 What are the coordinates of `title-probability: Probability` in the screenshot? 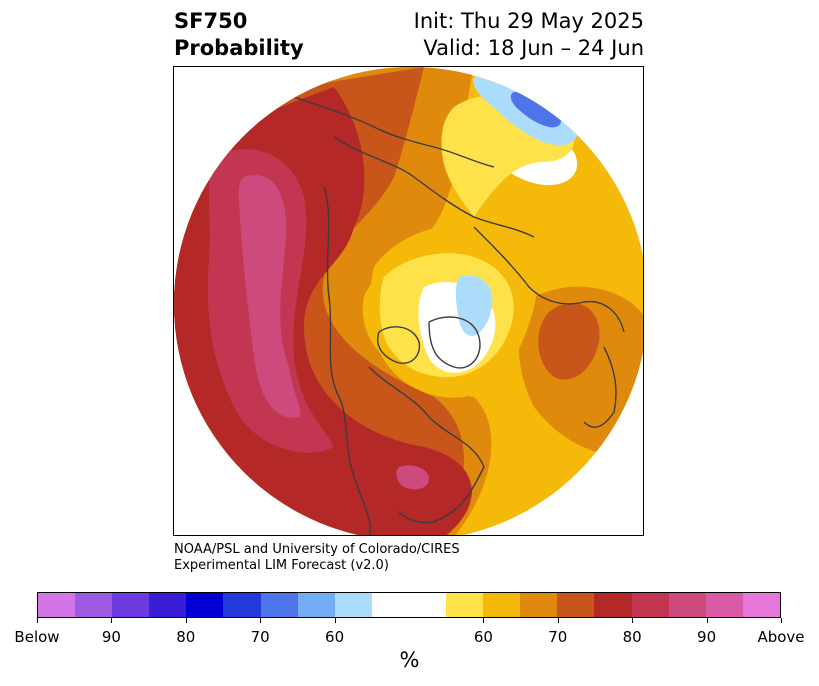 It's located at (239, 48).